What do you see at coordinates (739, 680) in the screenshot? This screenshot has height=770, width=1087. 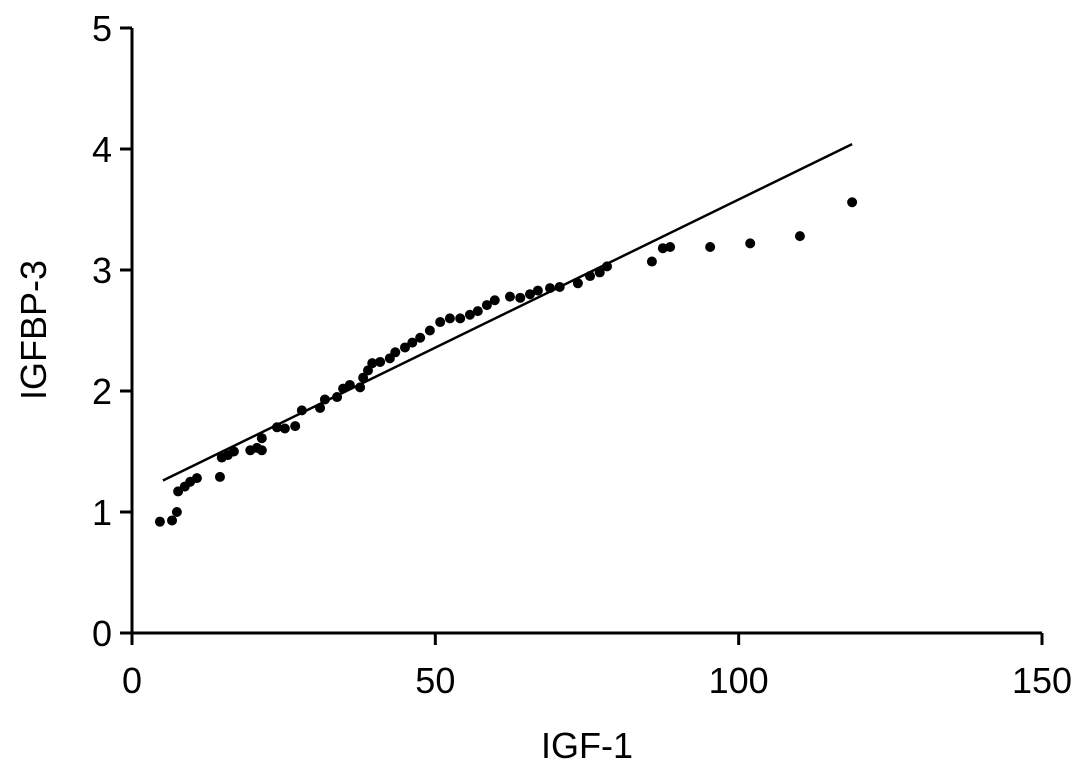 I see `x-tick-label: 100` at bounding box center [739, 680].